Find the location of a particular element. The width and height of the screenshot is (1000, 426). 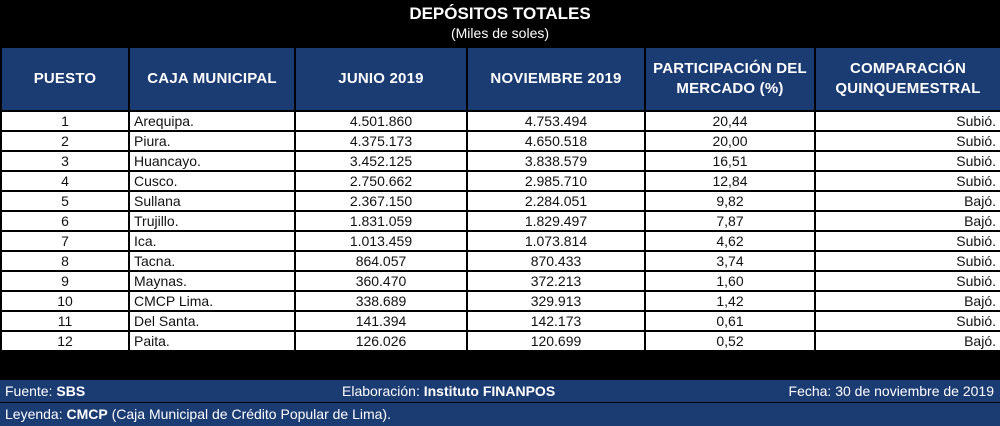

cell-caja: Tacna. is located at coordinates (212, 261).